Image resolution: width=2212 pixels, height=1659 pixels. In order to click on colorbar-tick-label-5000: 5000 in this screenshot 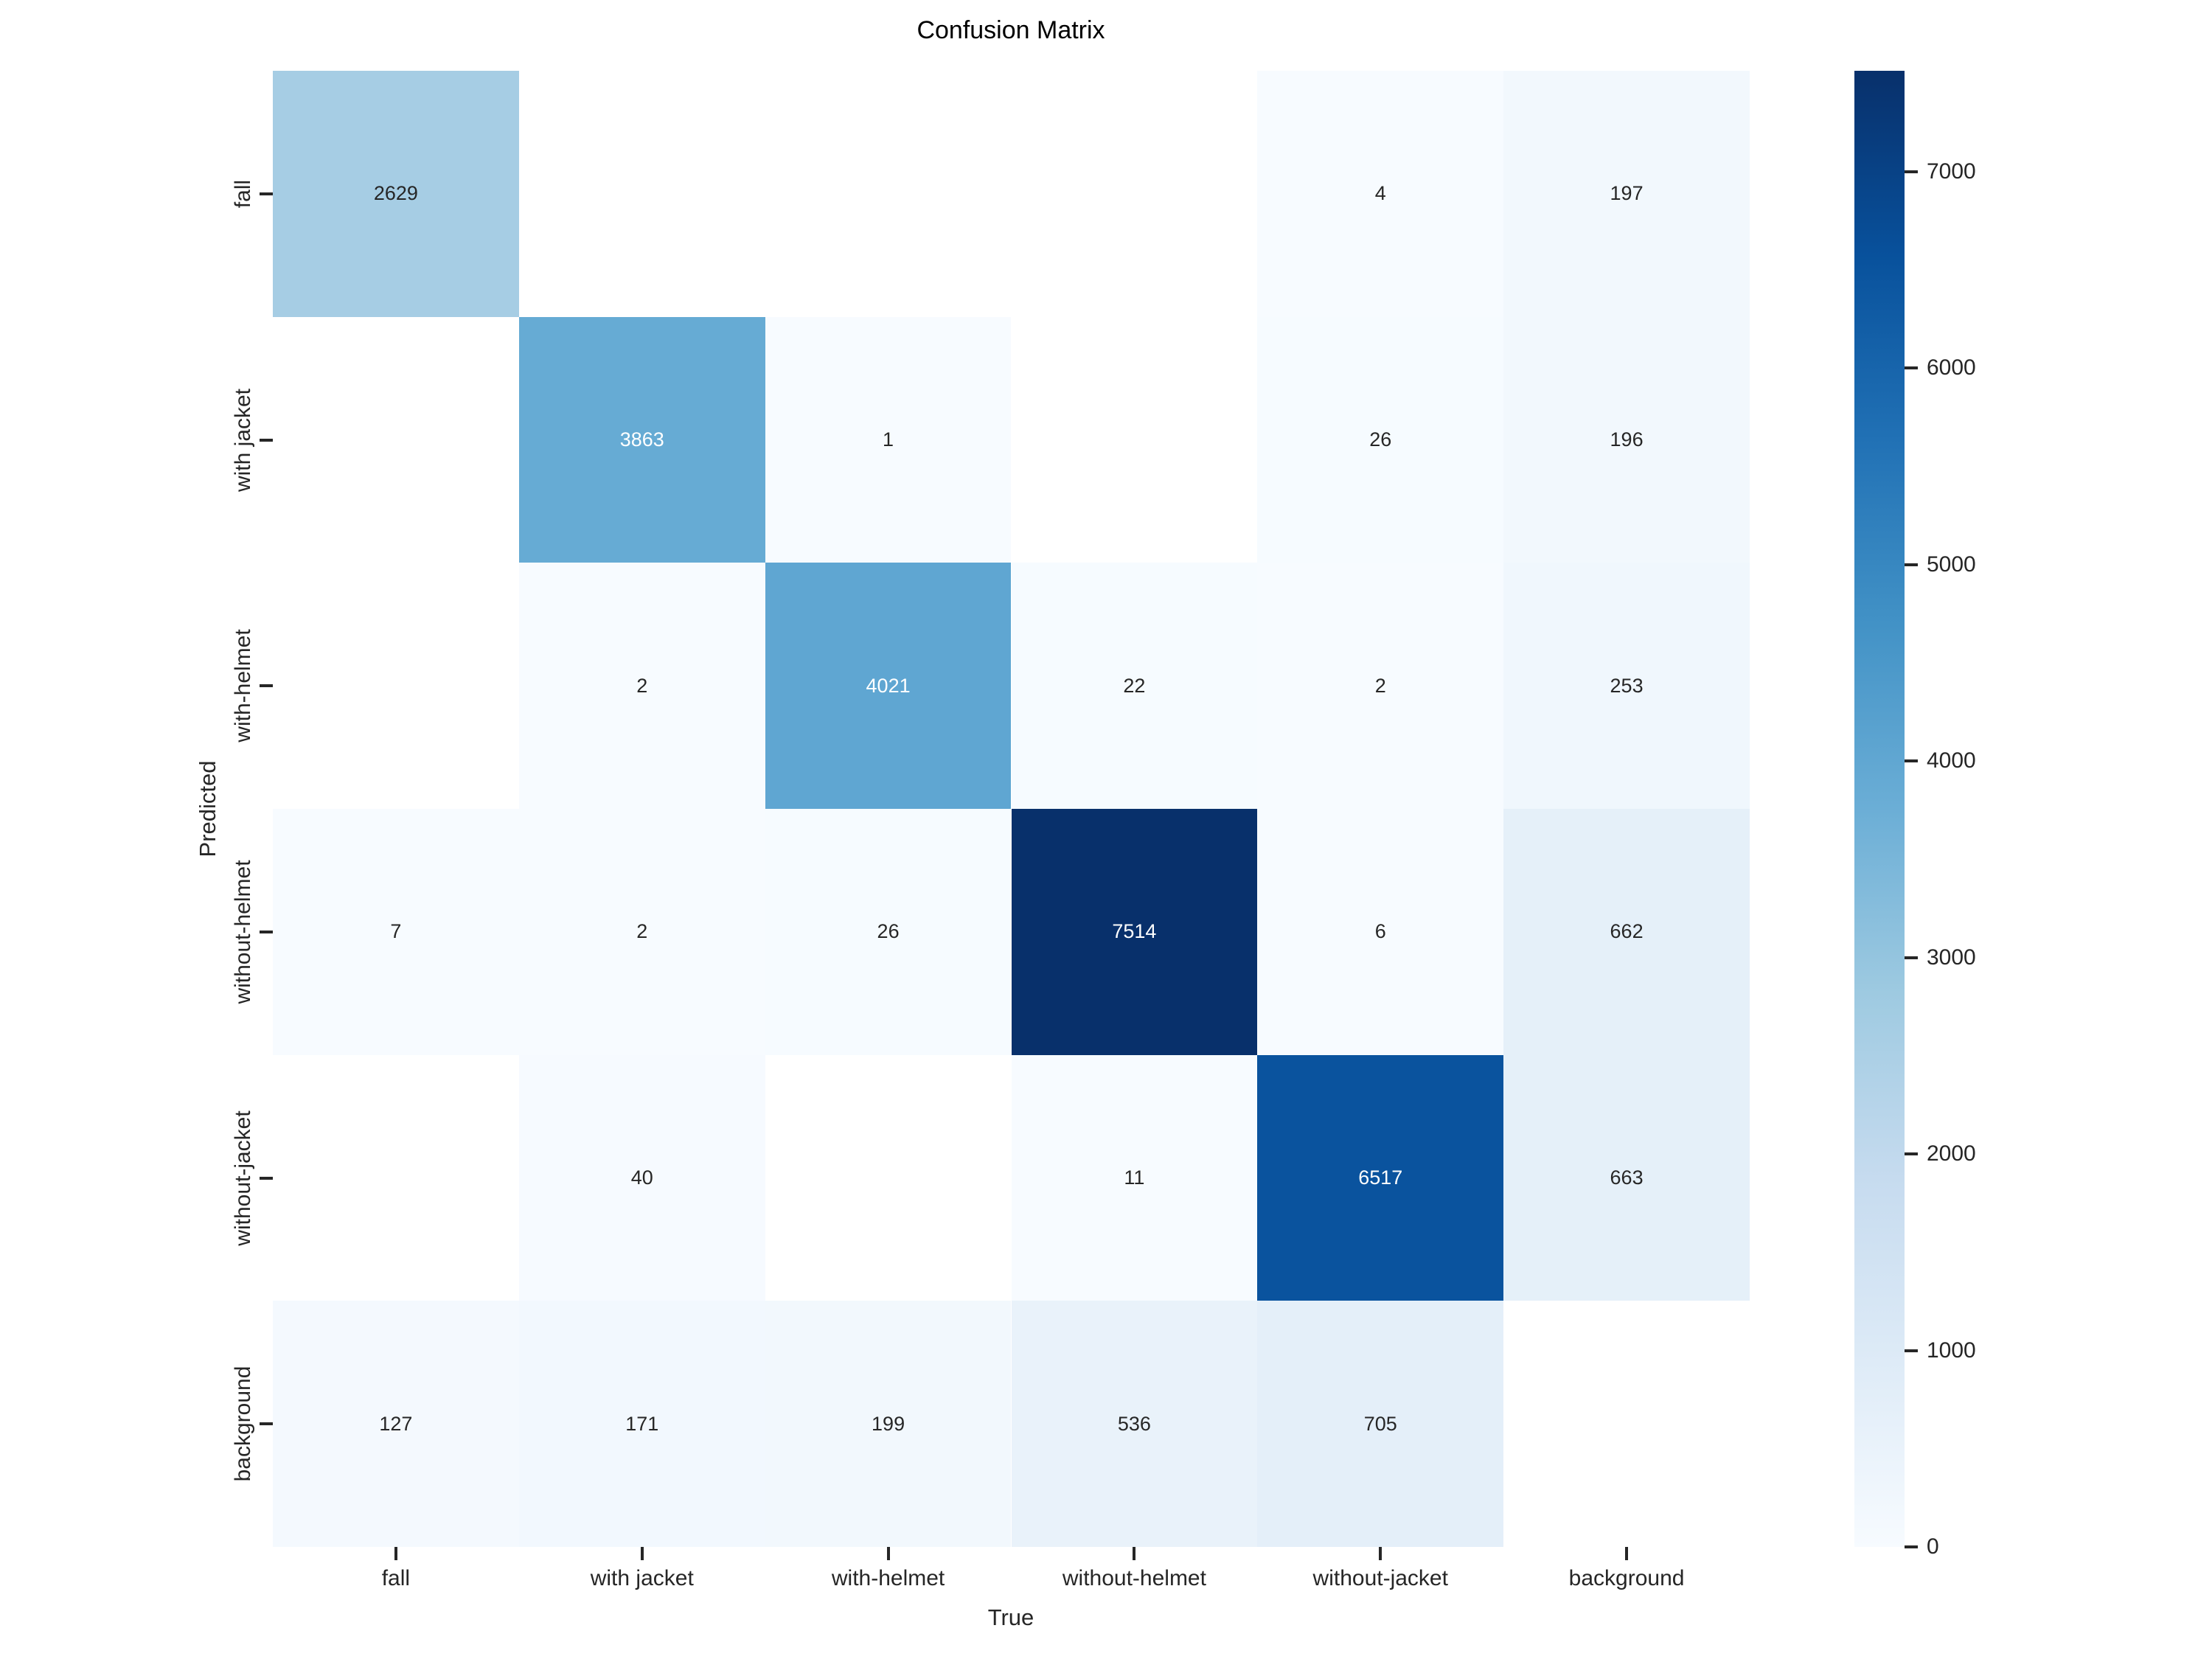, I will do `click(1951, 564)`.